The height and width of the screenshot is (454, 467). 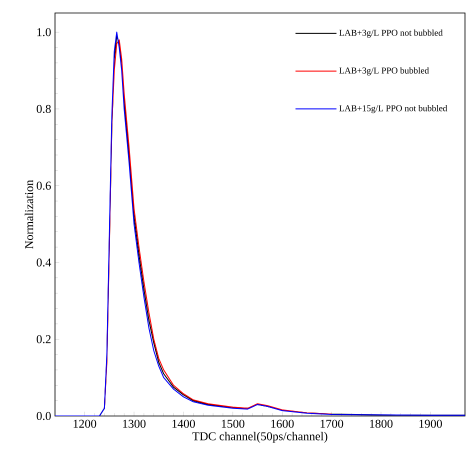 I want to click on x-tick-label: 1300, so click(x=134, y=424).